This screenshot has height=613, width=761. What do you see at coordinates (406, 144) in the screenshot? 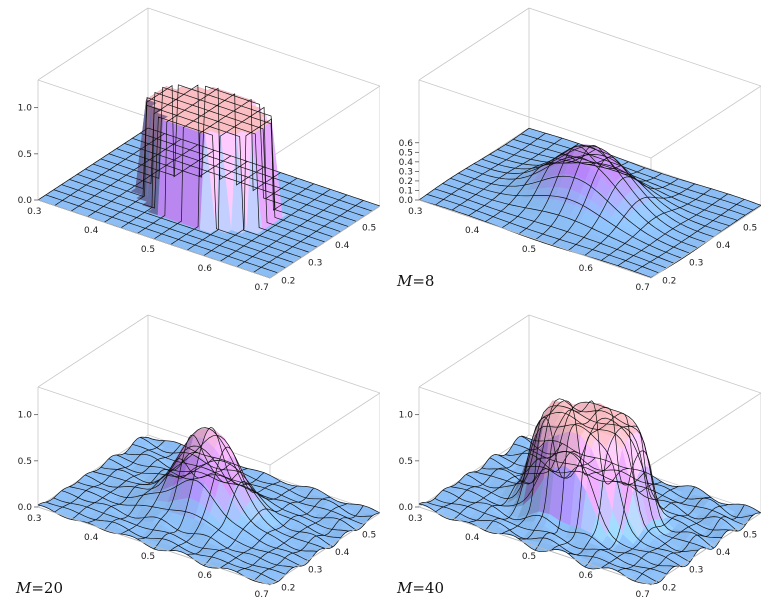
I see `z-tick-label: 0.6` at bounding box center [406, 144].